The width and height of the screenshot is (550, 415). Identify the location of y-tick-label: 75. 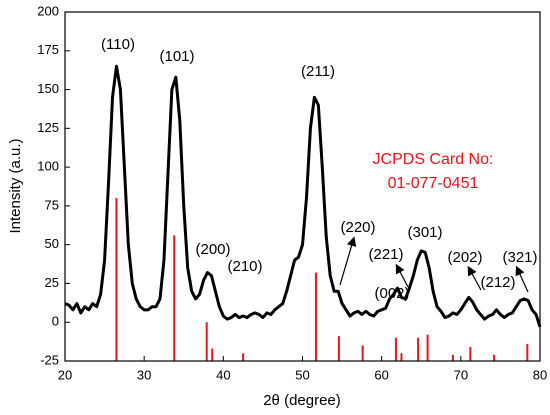
(52, 204).